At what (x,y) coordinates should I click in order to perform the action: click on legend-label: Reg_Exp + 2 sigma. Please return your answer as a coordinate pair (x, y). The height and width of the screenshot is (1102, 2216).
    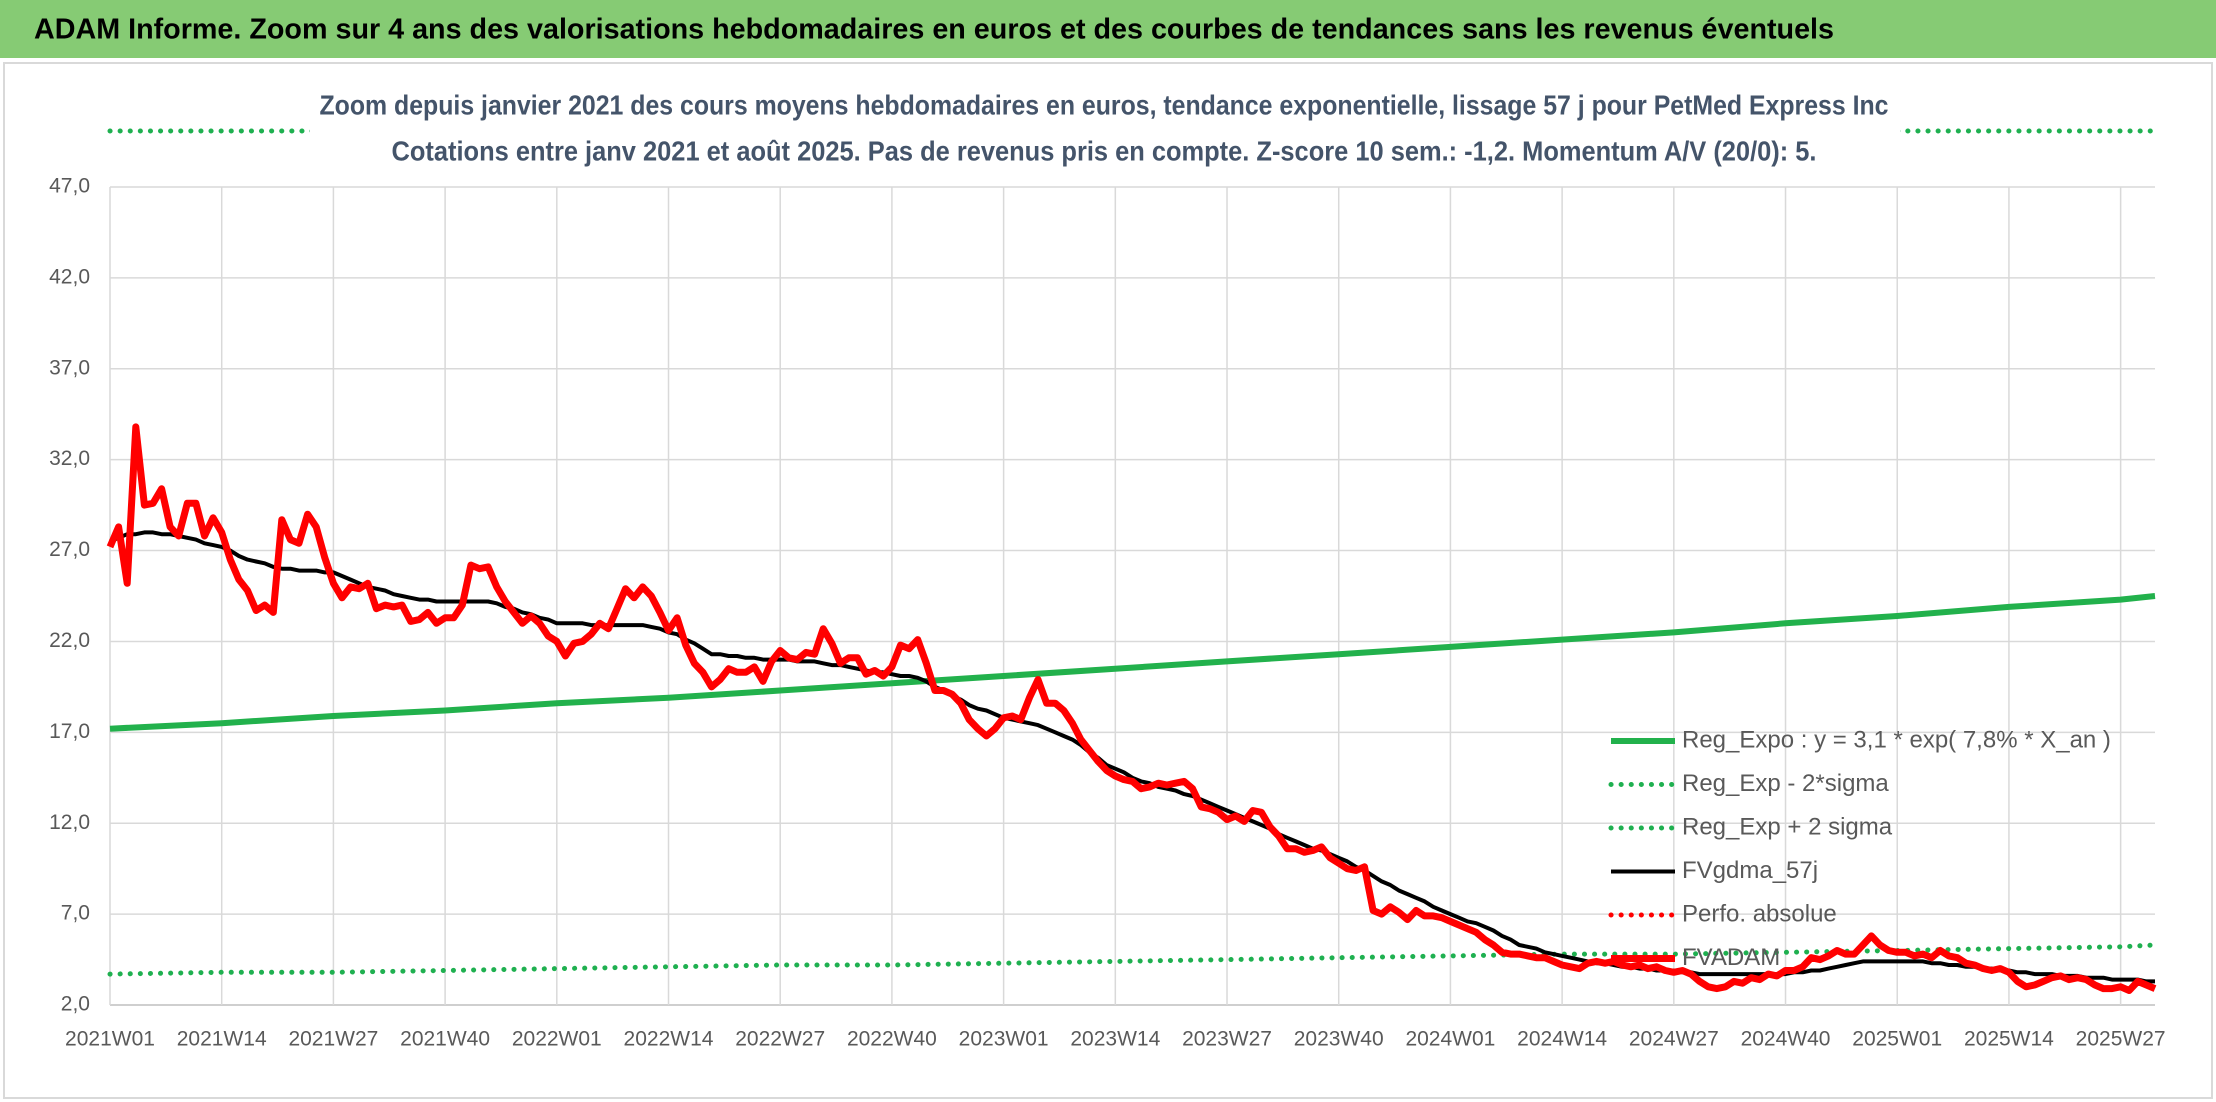
    Looking at the image, I should click on (1787, 826).